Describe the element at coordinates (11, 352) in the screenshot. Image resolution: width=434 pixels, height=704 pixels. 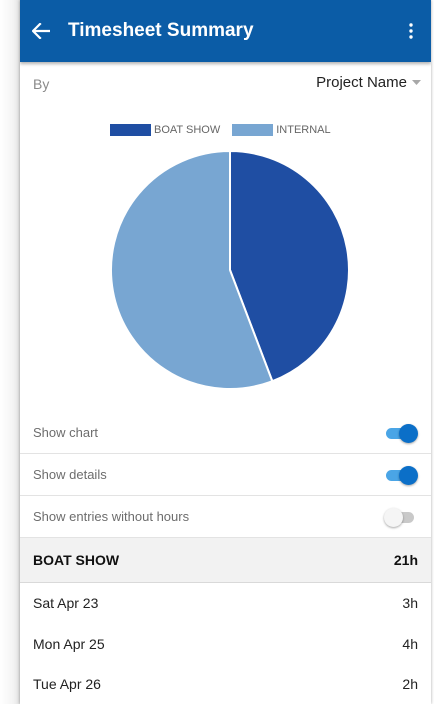
I see `left-shadow` at that location.